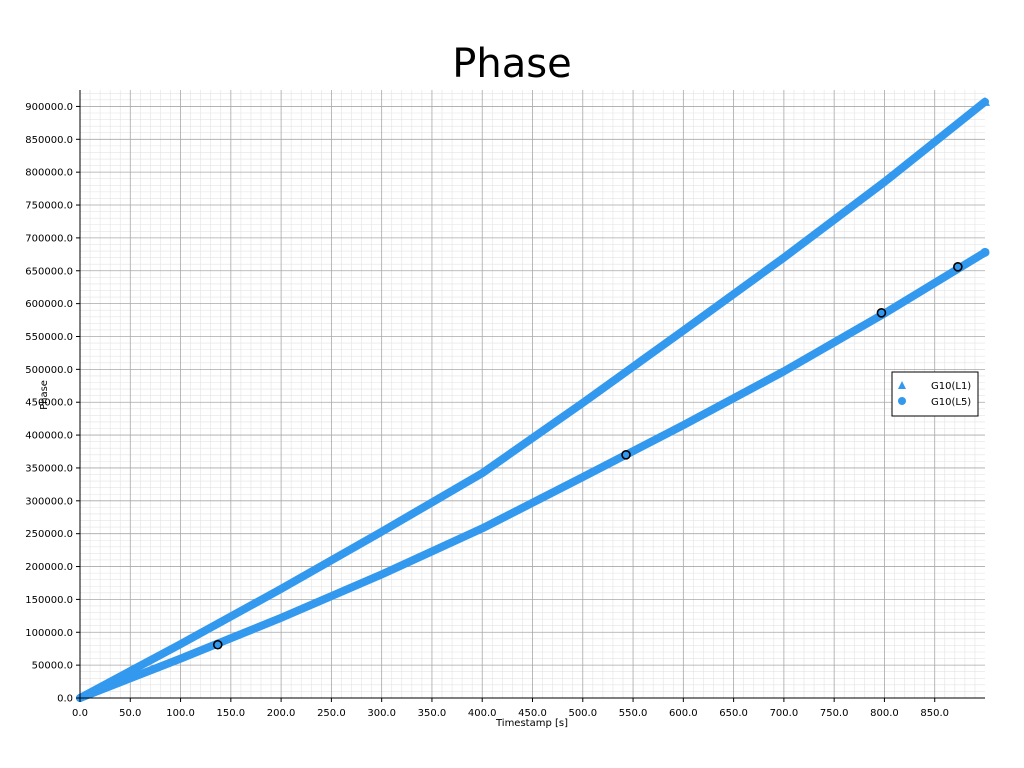  I want to click on x-tick-label: 700.0, so click(784, 713).